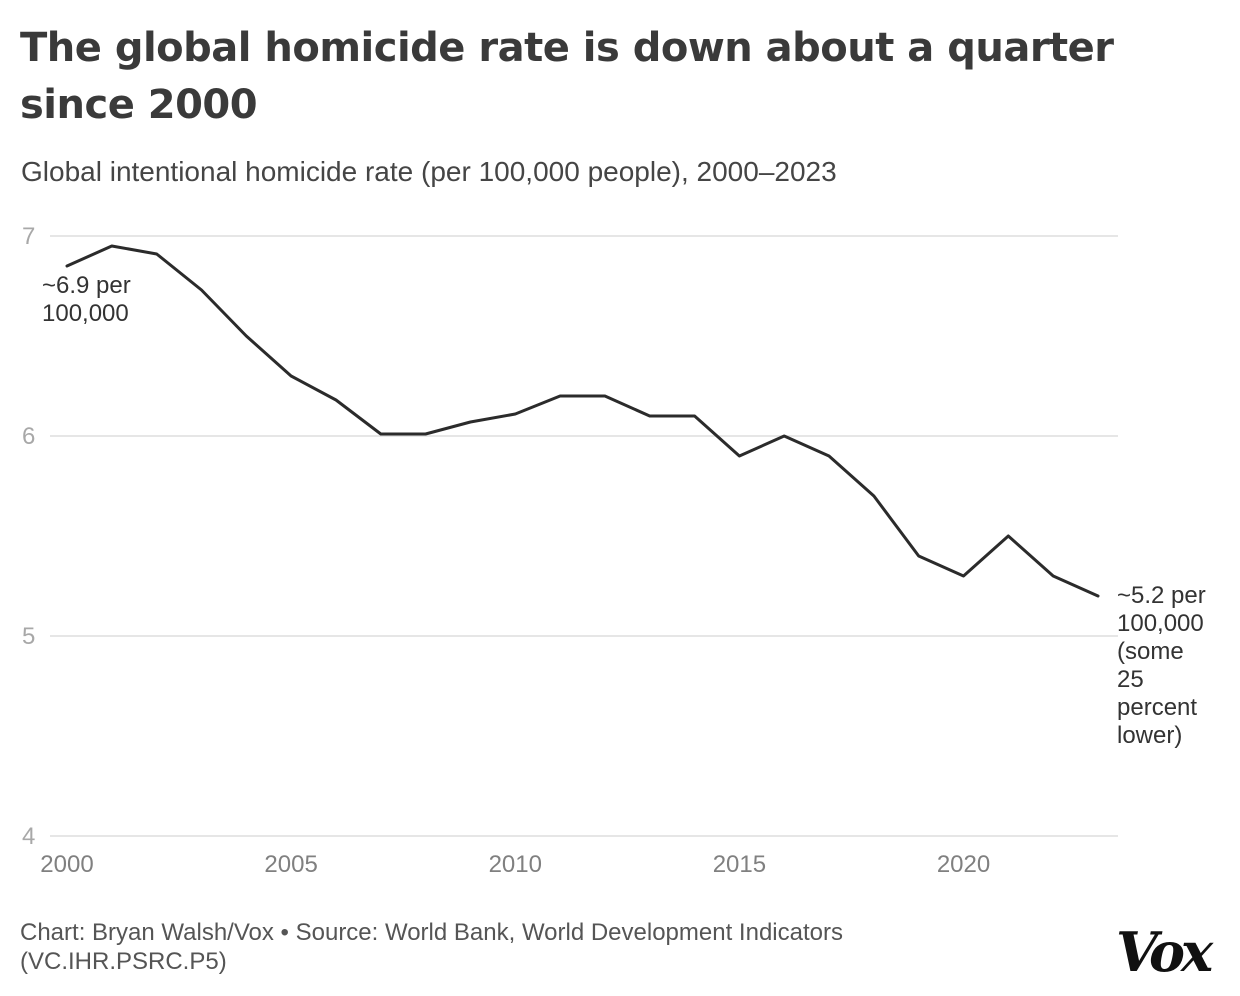  I want to click on y-tick-label: 5, so click(28, 636).